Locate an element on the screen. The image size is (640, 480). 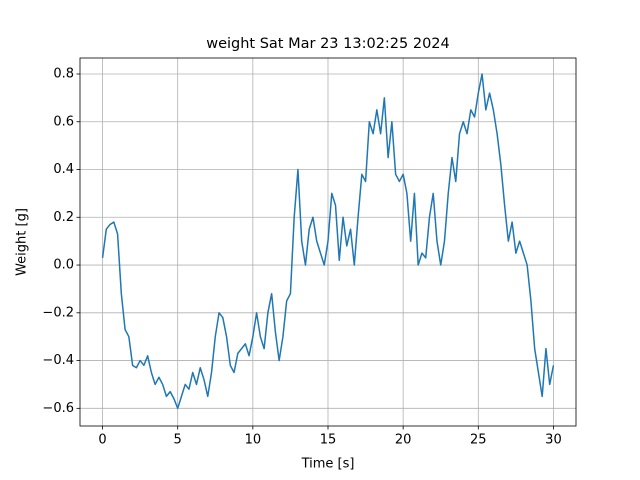
x-tick-label: 30 is located at coordinates (553, 440).